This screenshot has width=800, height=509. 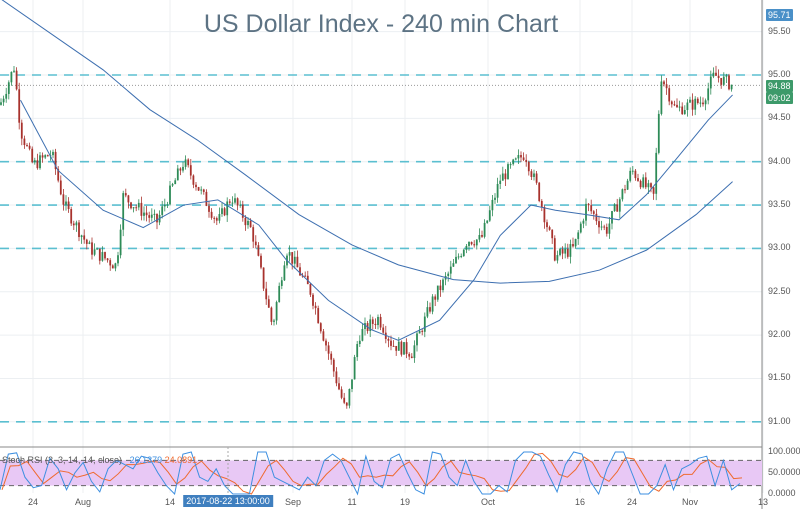 I want to click on time-axis-label: 24, so click(x=33, y=502).